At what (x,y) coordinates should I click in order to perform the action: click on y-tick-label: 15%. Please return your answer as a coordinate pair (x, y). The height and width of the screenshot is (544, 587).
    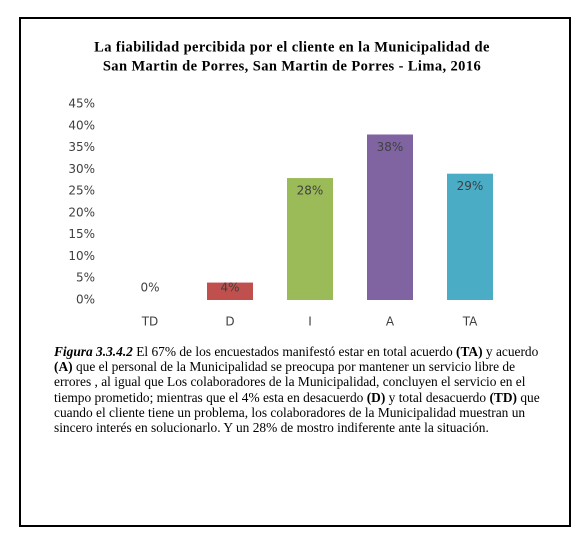
    Looking at the image, I should click on (81, 234).